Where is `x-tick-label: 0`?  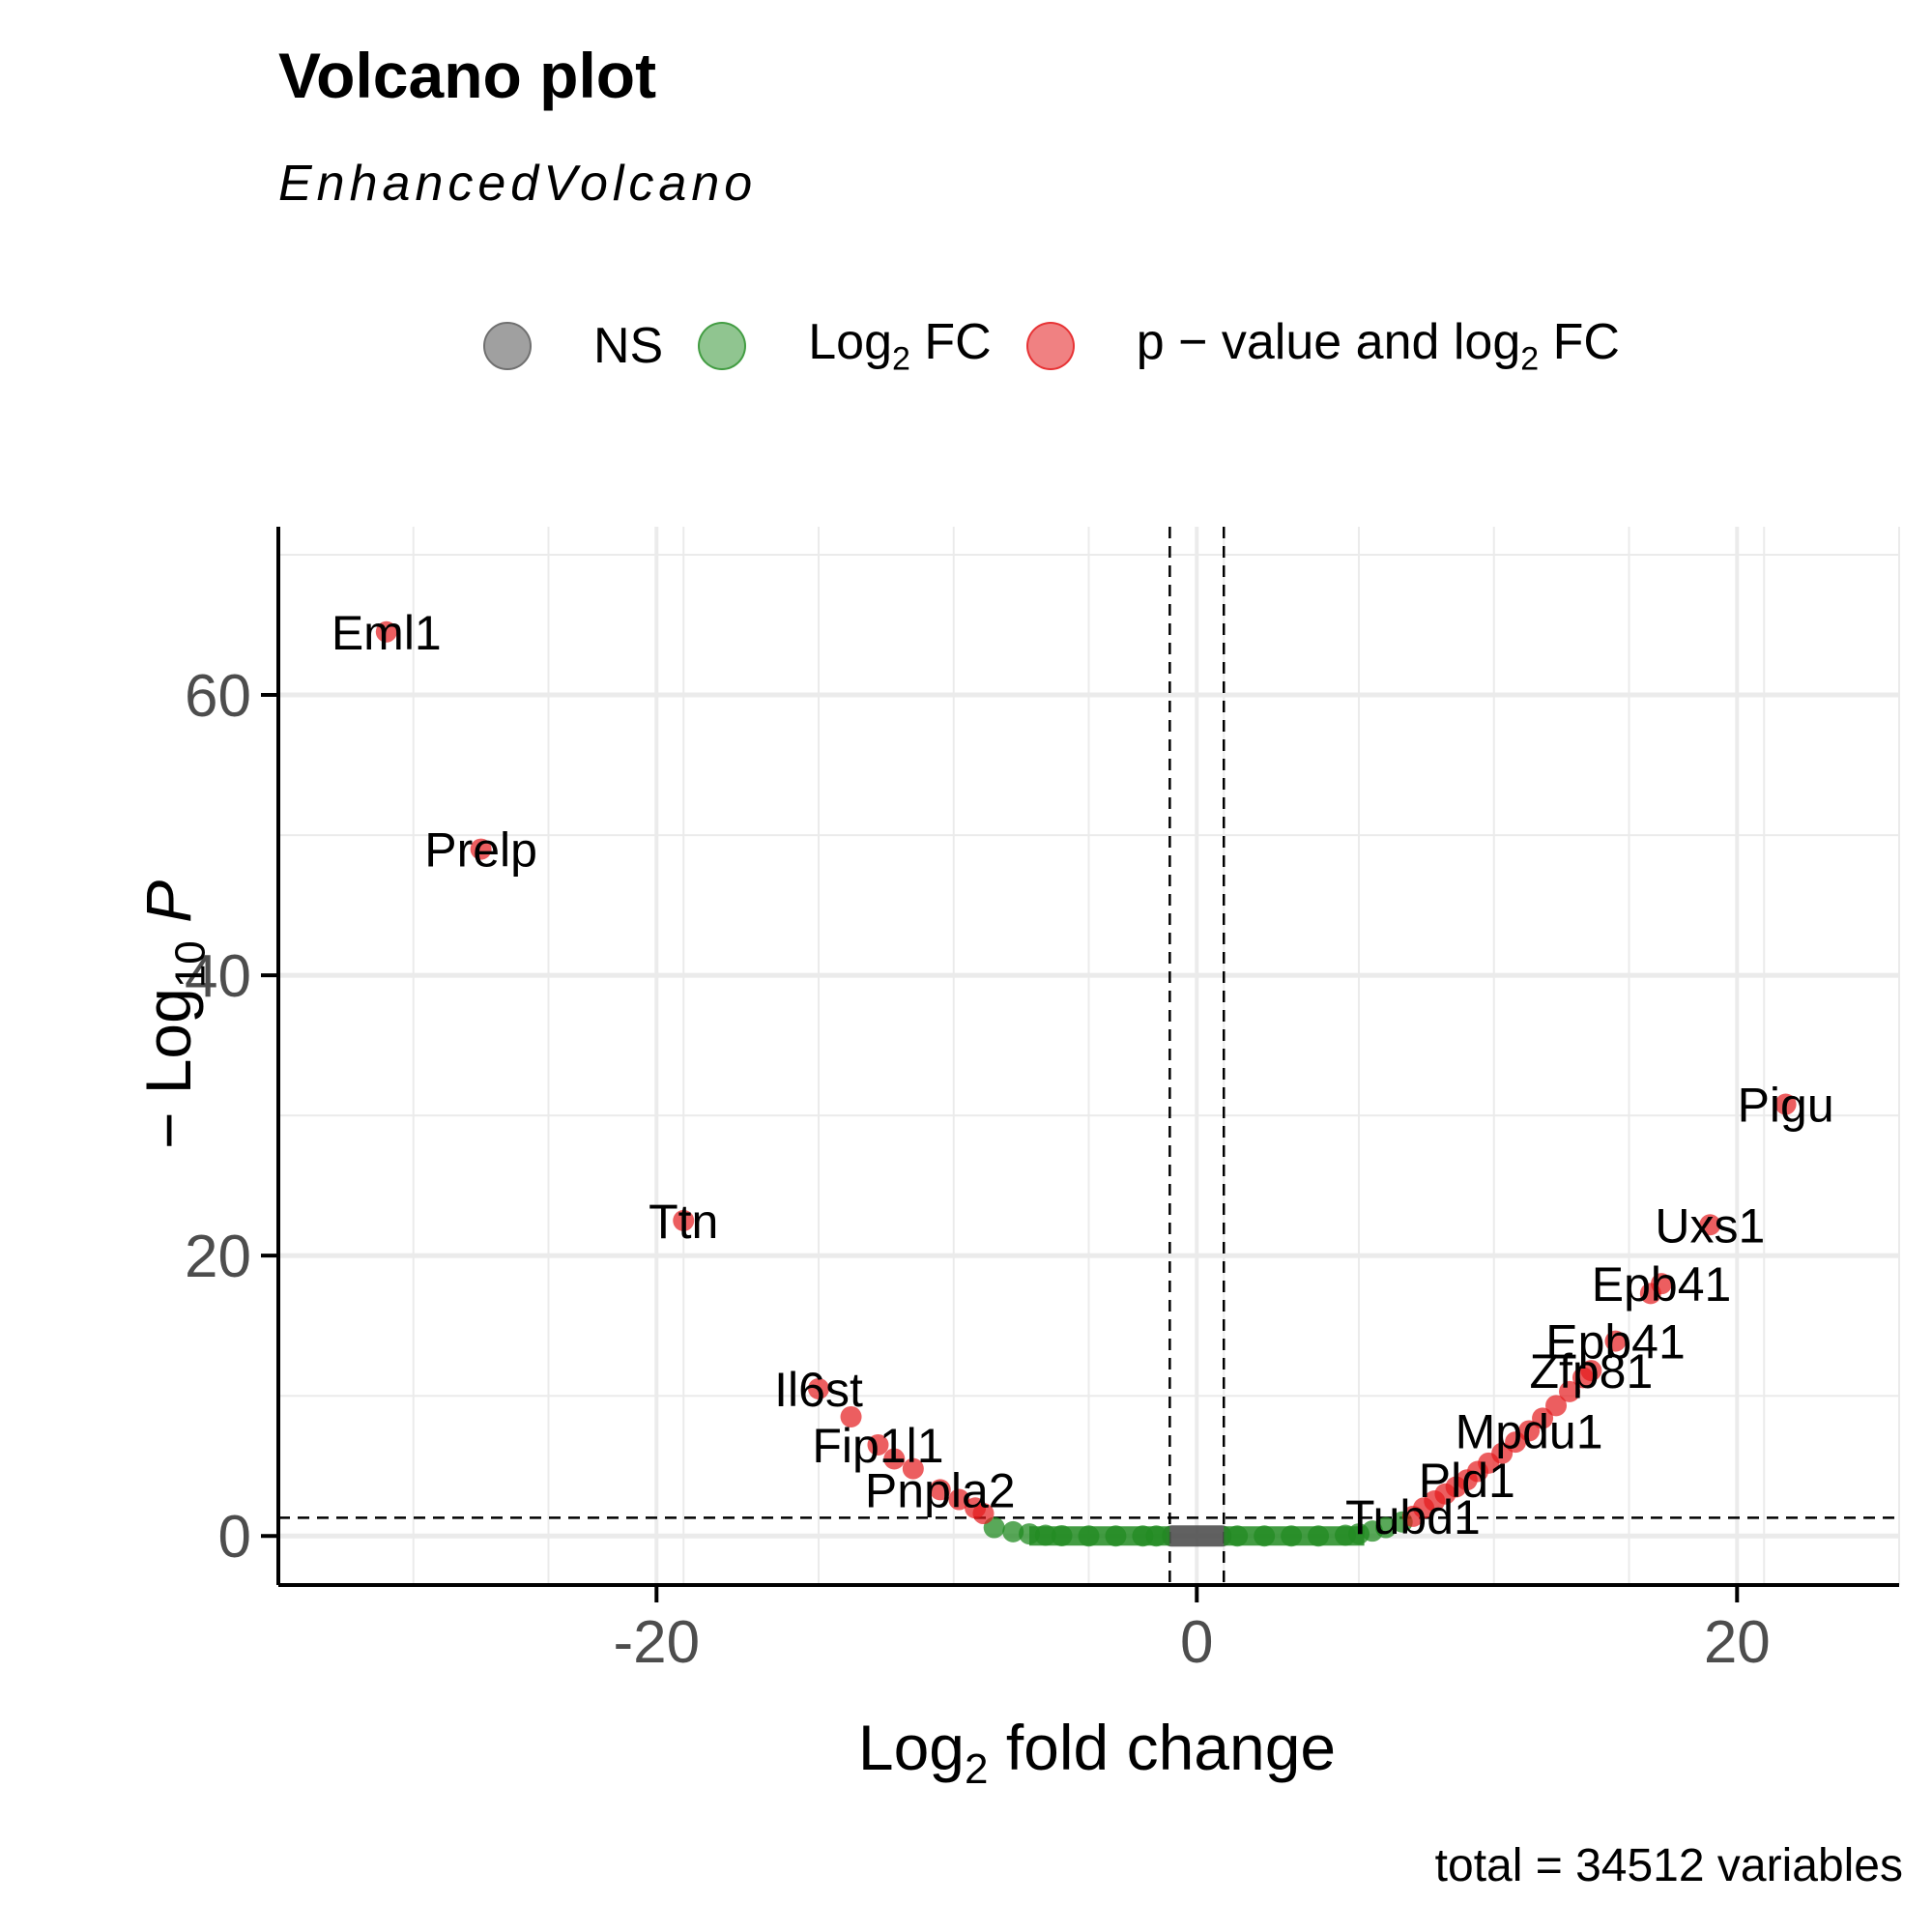 x-tick-label: 0 is located at coordinates (1196, 1642).